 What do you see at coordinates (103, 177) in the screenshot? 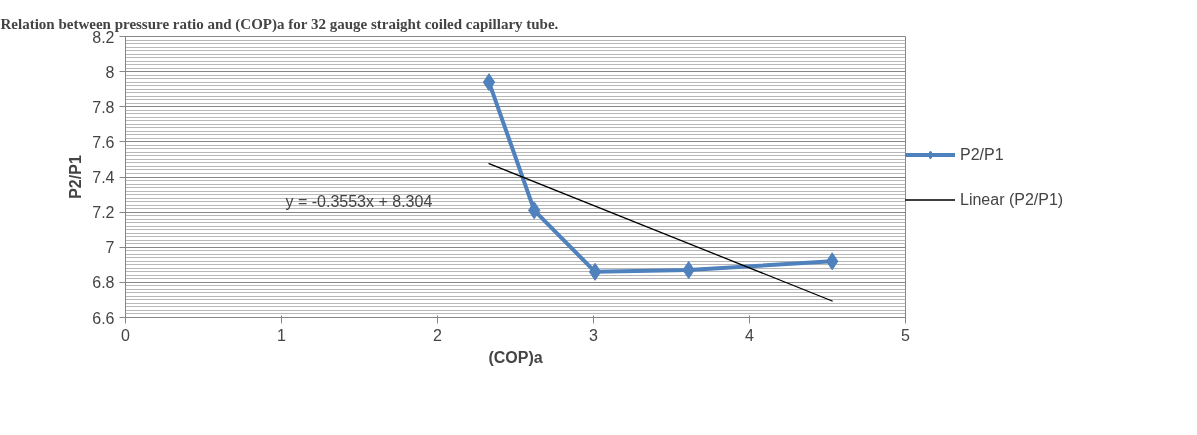
I see `y-tick-label: 7.4` at bounding box center [103, 177].